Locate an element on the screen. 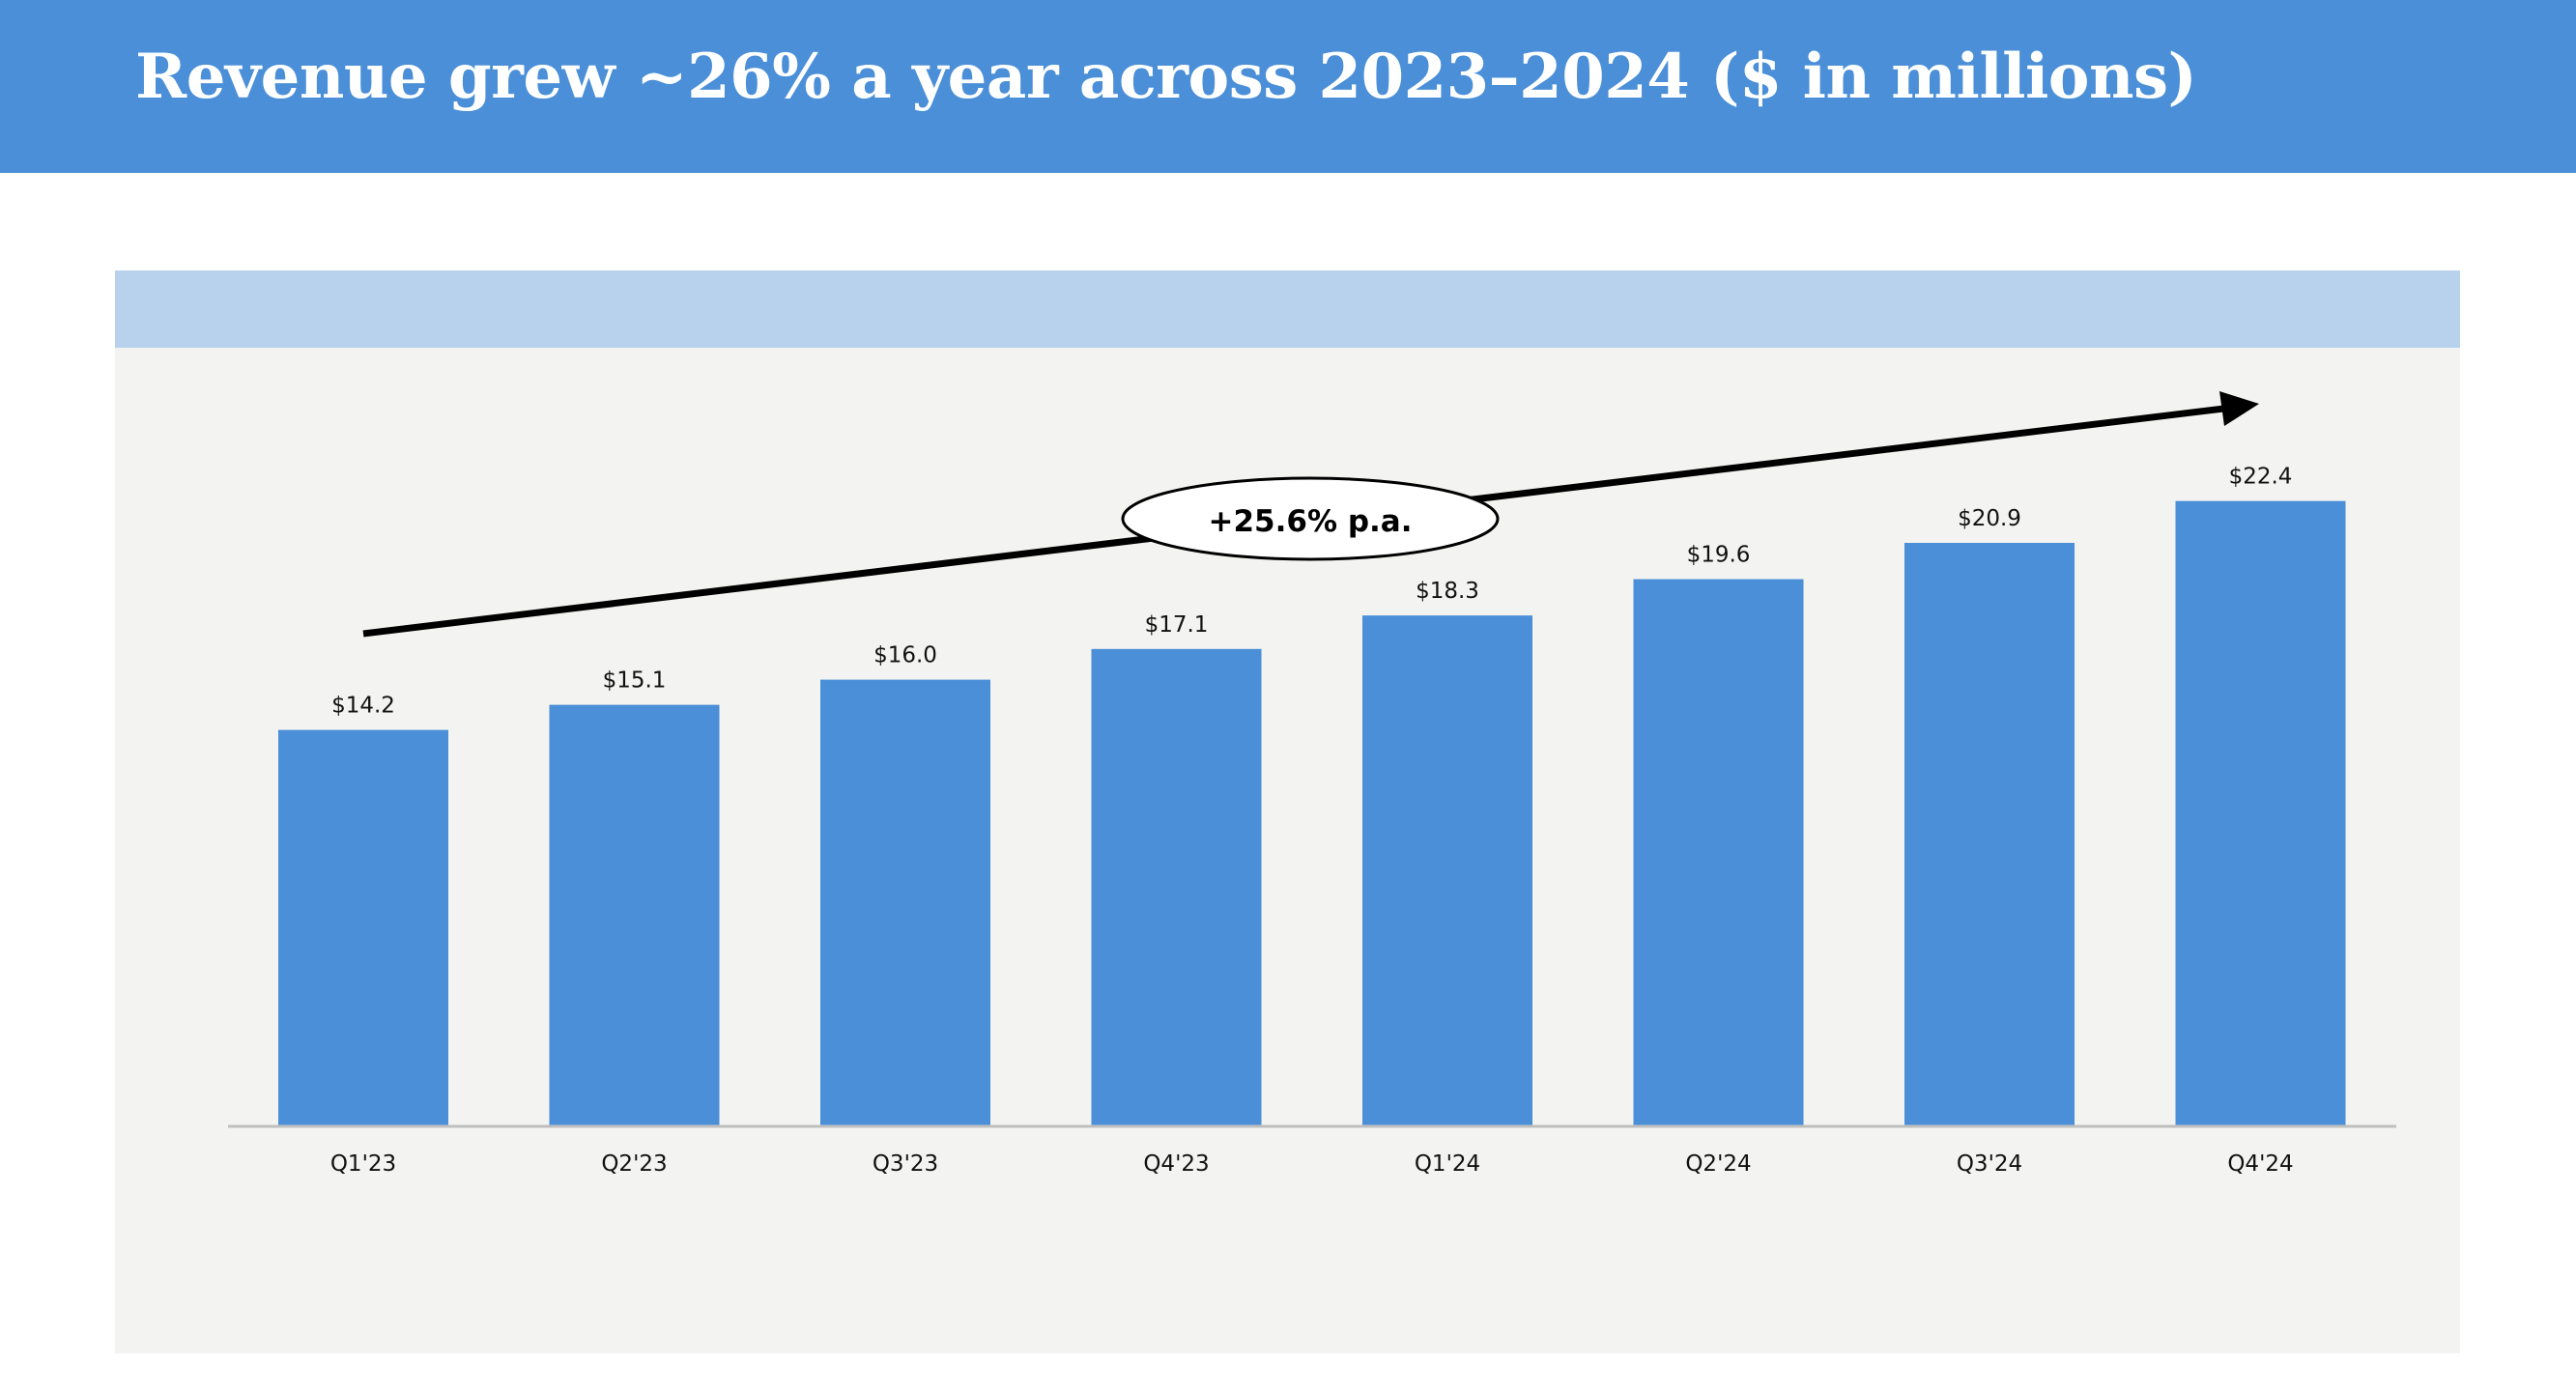 The width and height of the screenshot is (2576, 1392). bar-q324 is located at coordinates (1990, 834).